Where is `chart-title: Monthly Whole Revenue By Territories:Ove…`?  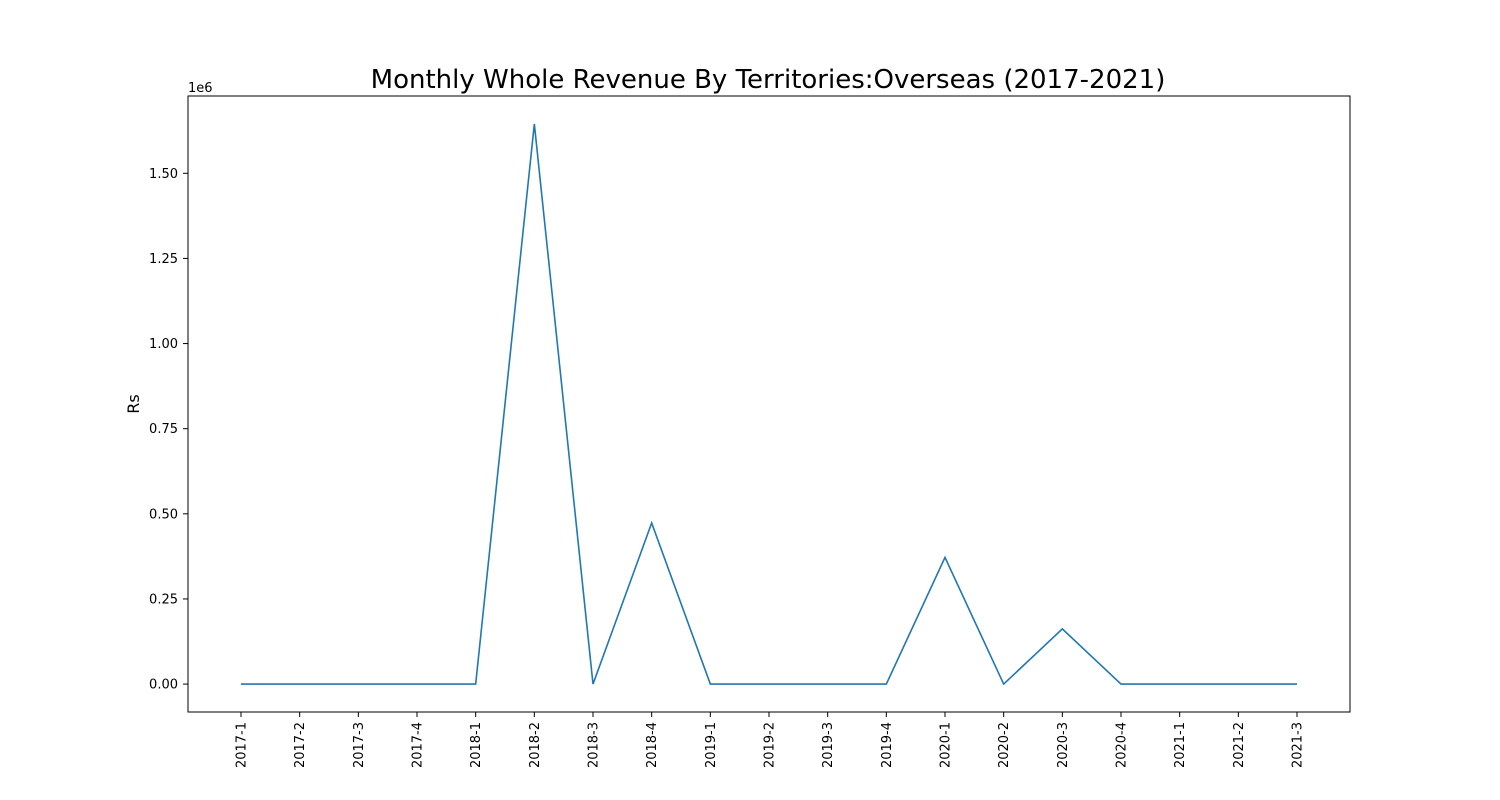
chart-title: Monthly Whole Revenue By Territories:Ove… is located at coordinates (768, 80).